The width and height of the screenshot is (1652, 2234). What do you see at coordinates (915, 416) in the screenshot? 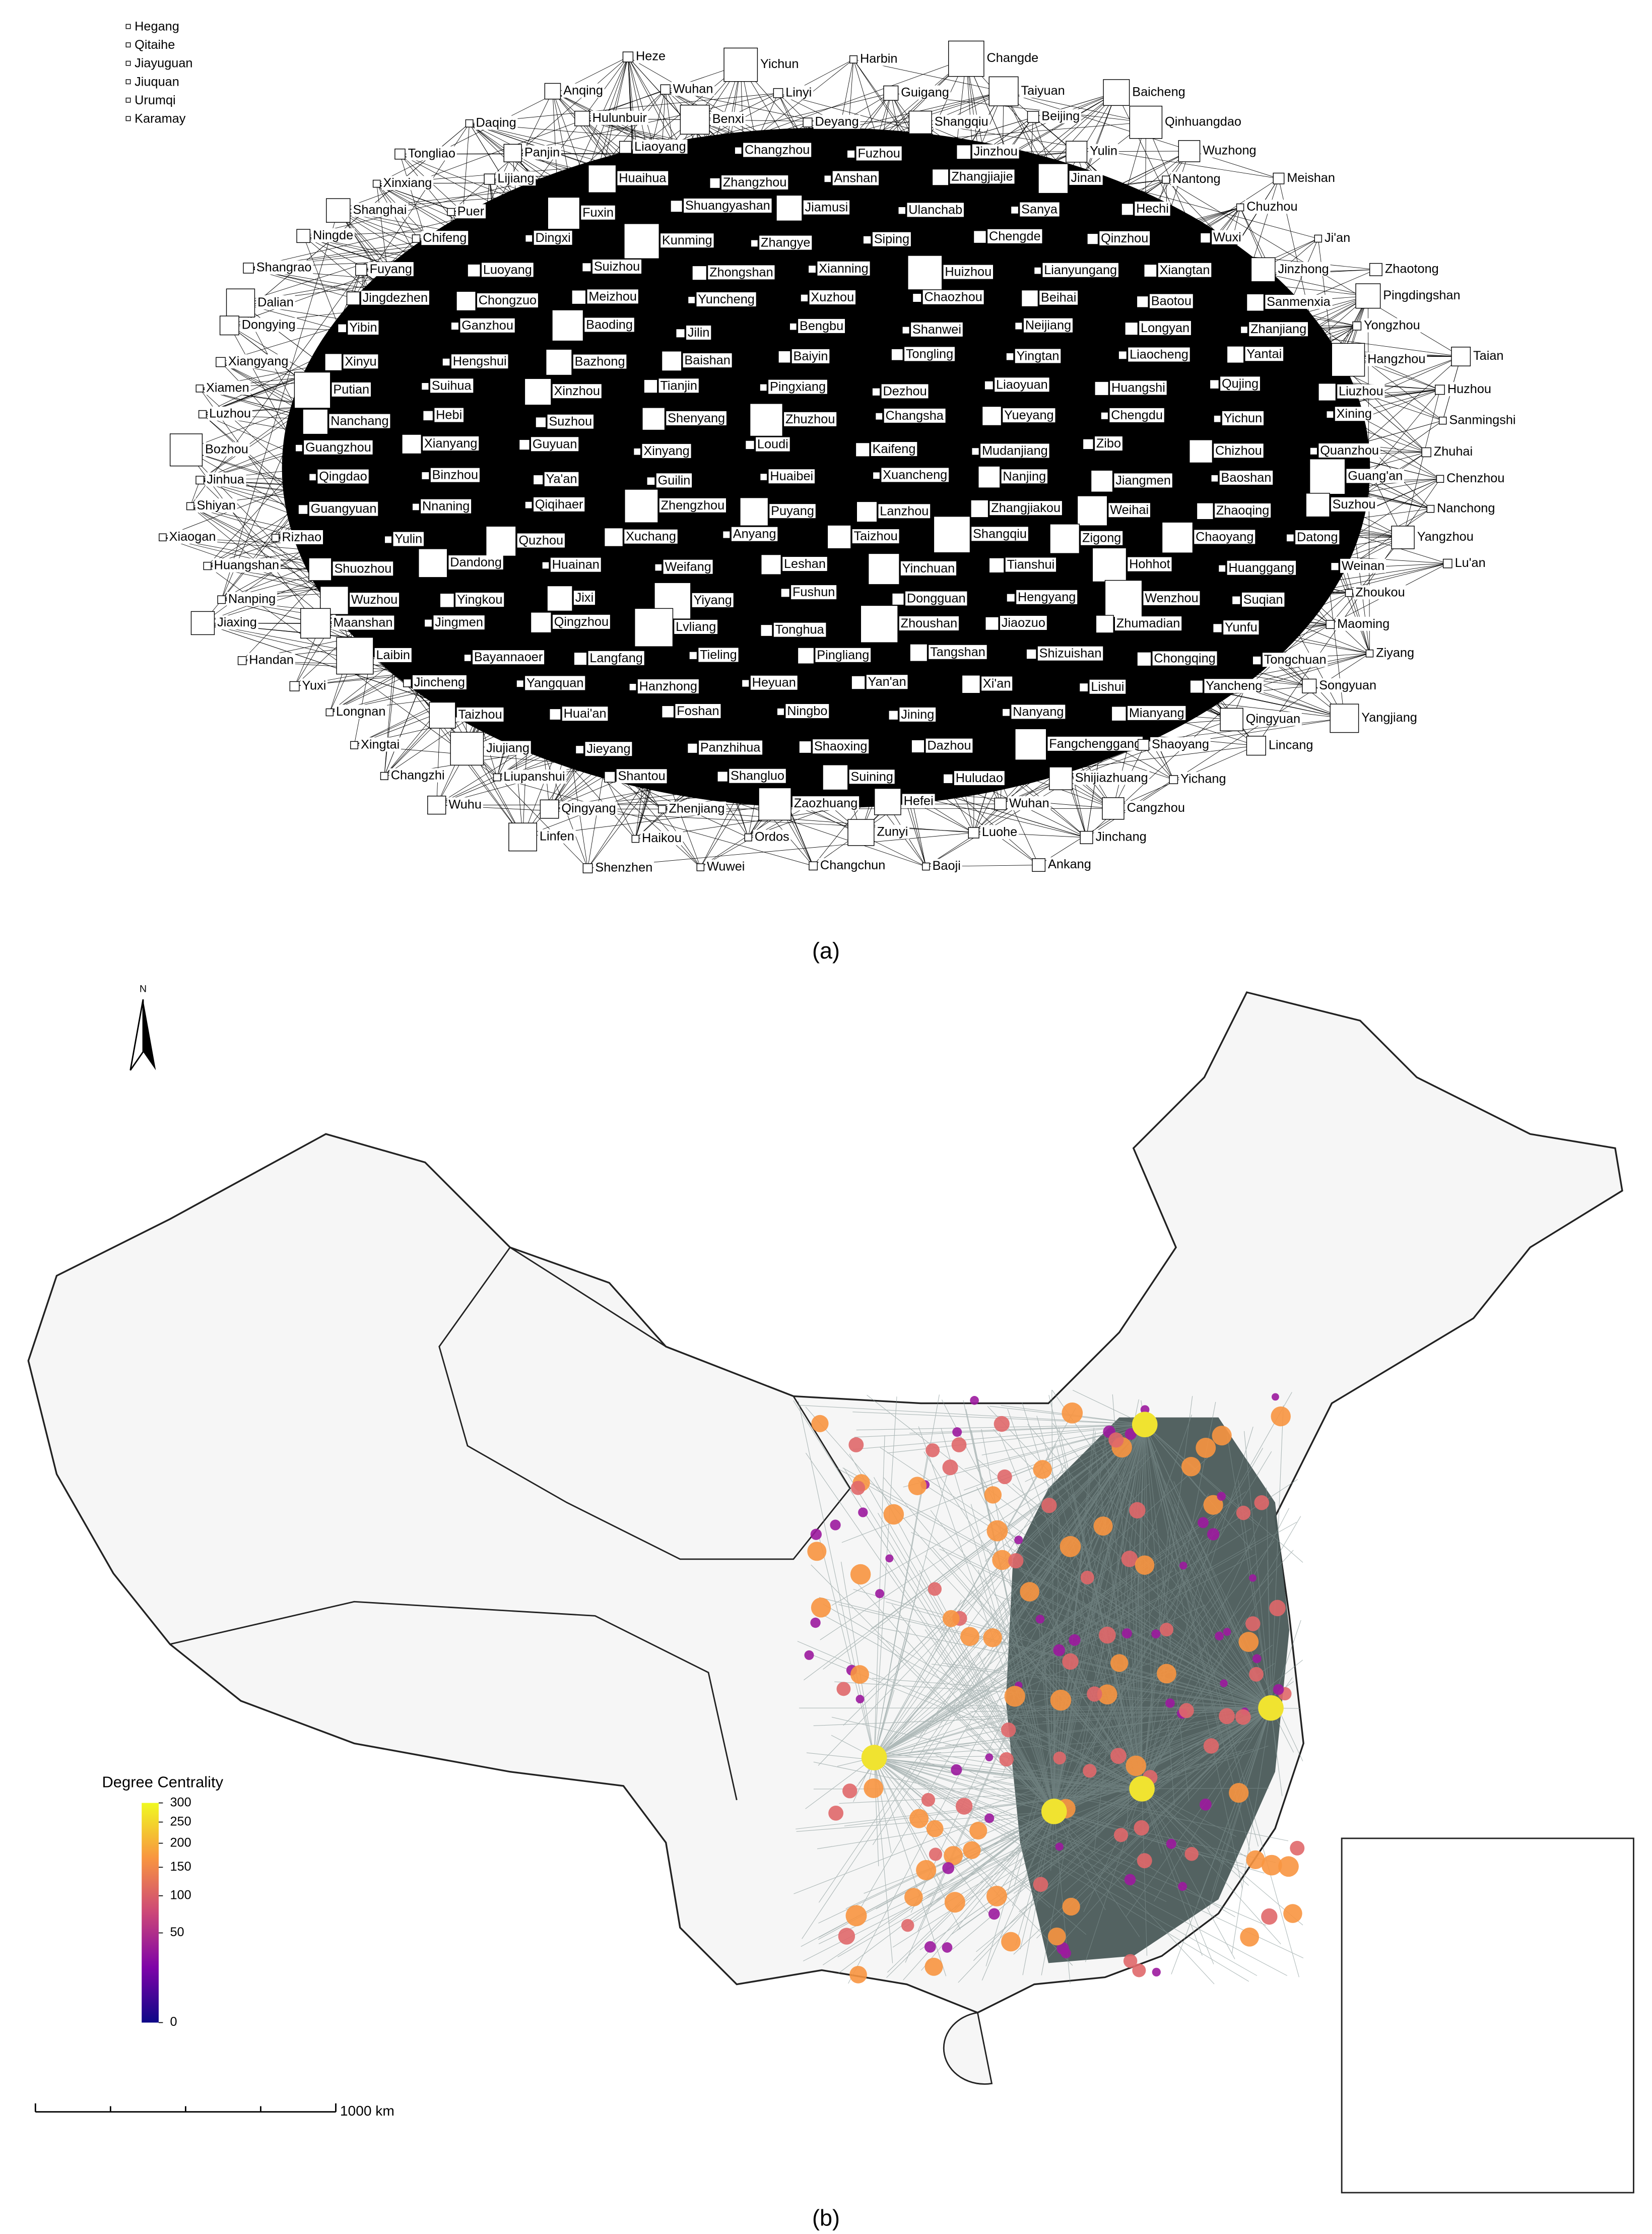
I see `node-label: Changsha` at bounding box center [915, 416].